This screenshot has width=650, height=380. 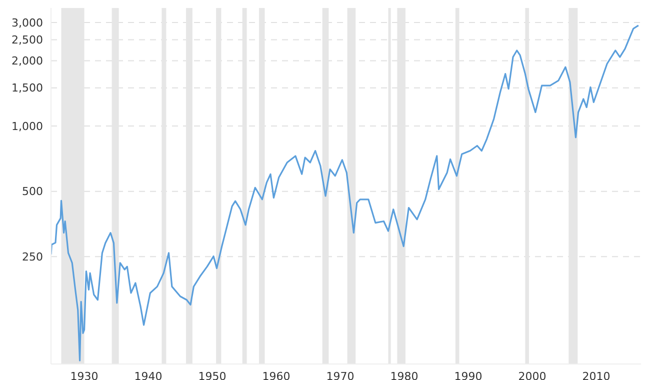 I want to click on x-tick-label: 1950, so click(x=212, y=375).